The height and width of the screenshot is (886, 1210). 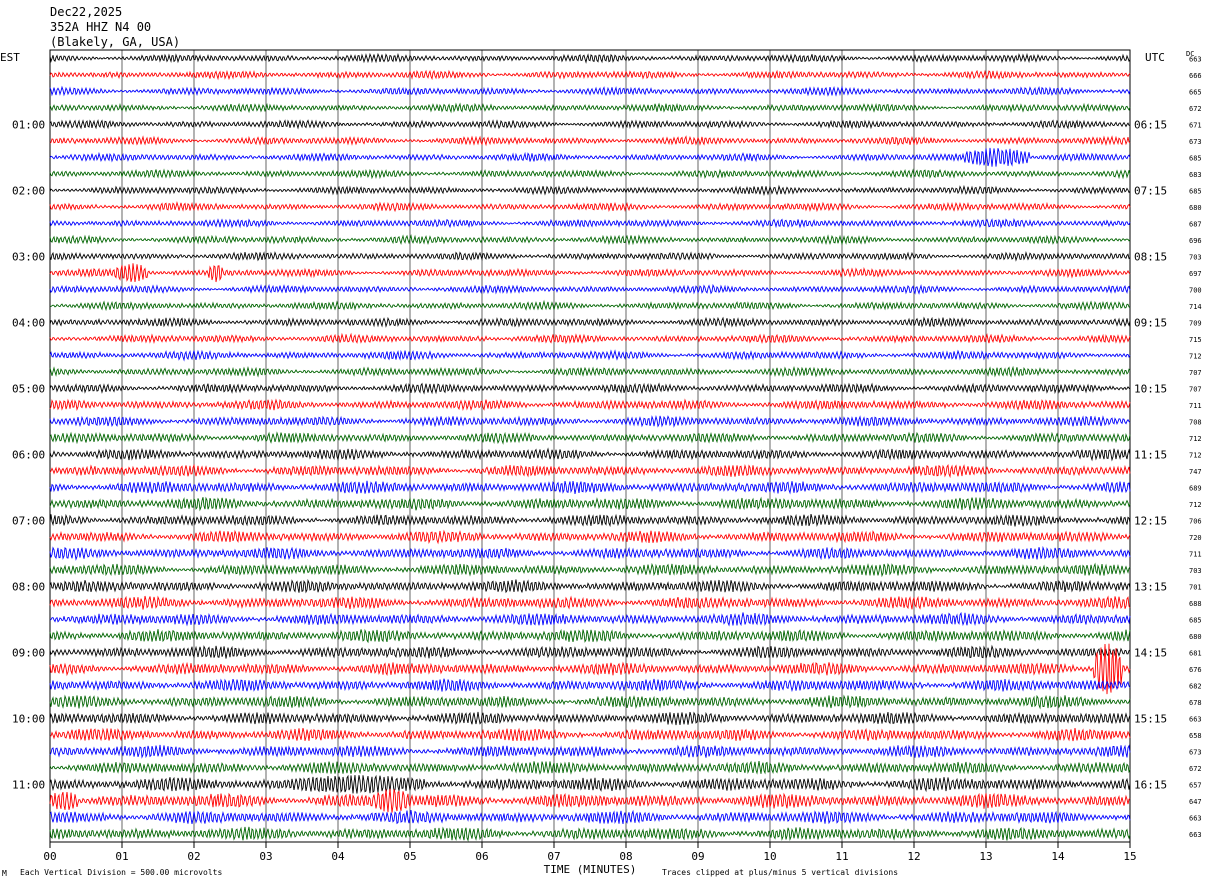 I want to click on dc-value-33: 688, so click(x=1195, y=604).